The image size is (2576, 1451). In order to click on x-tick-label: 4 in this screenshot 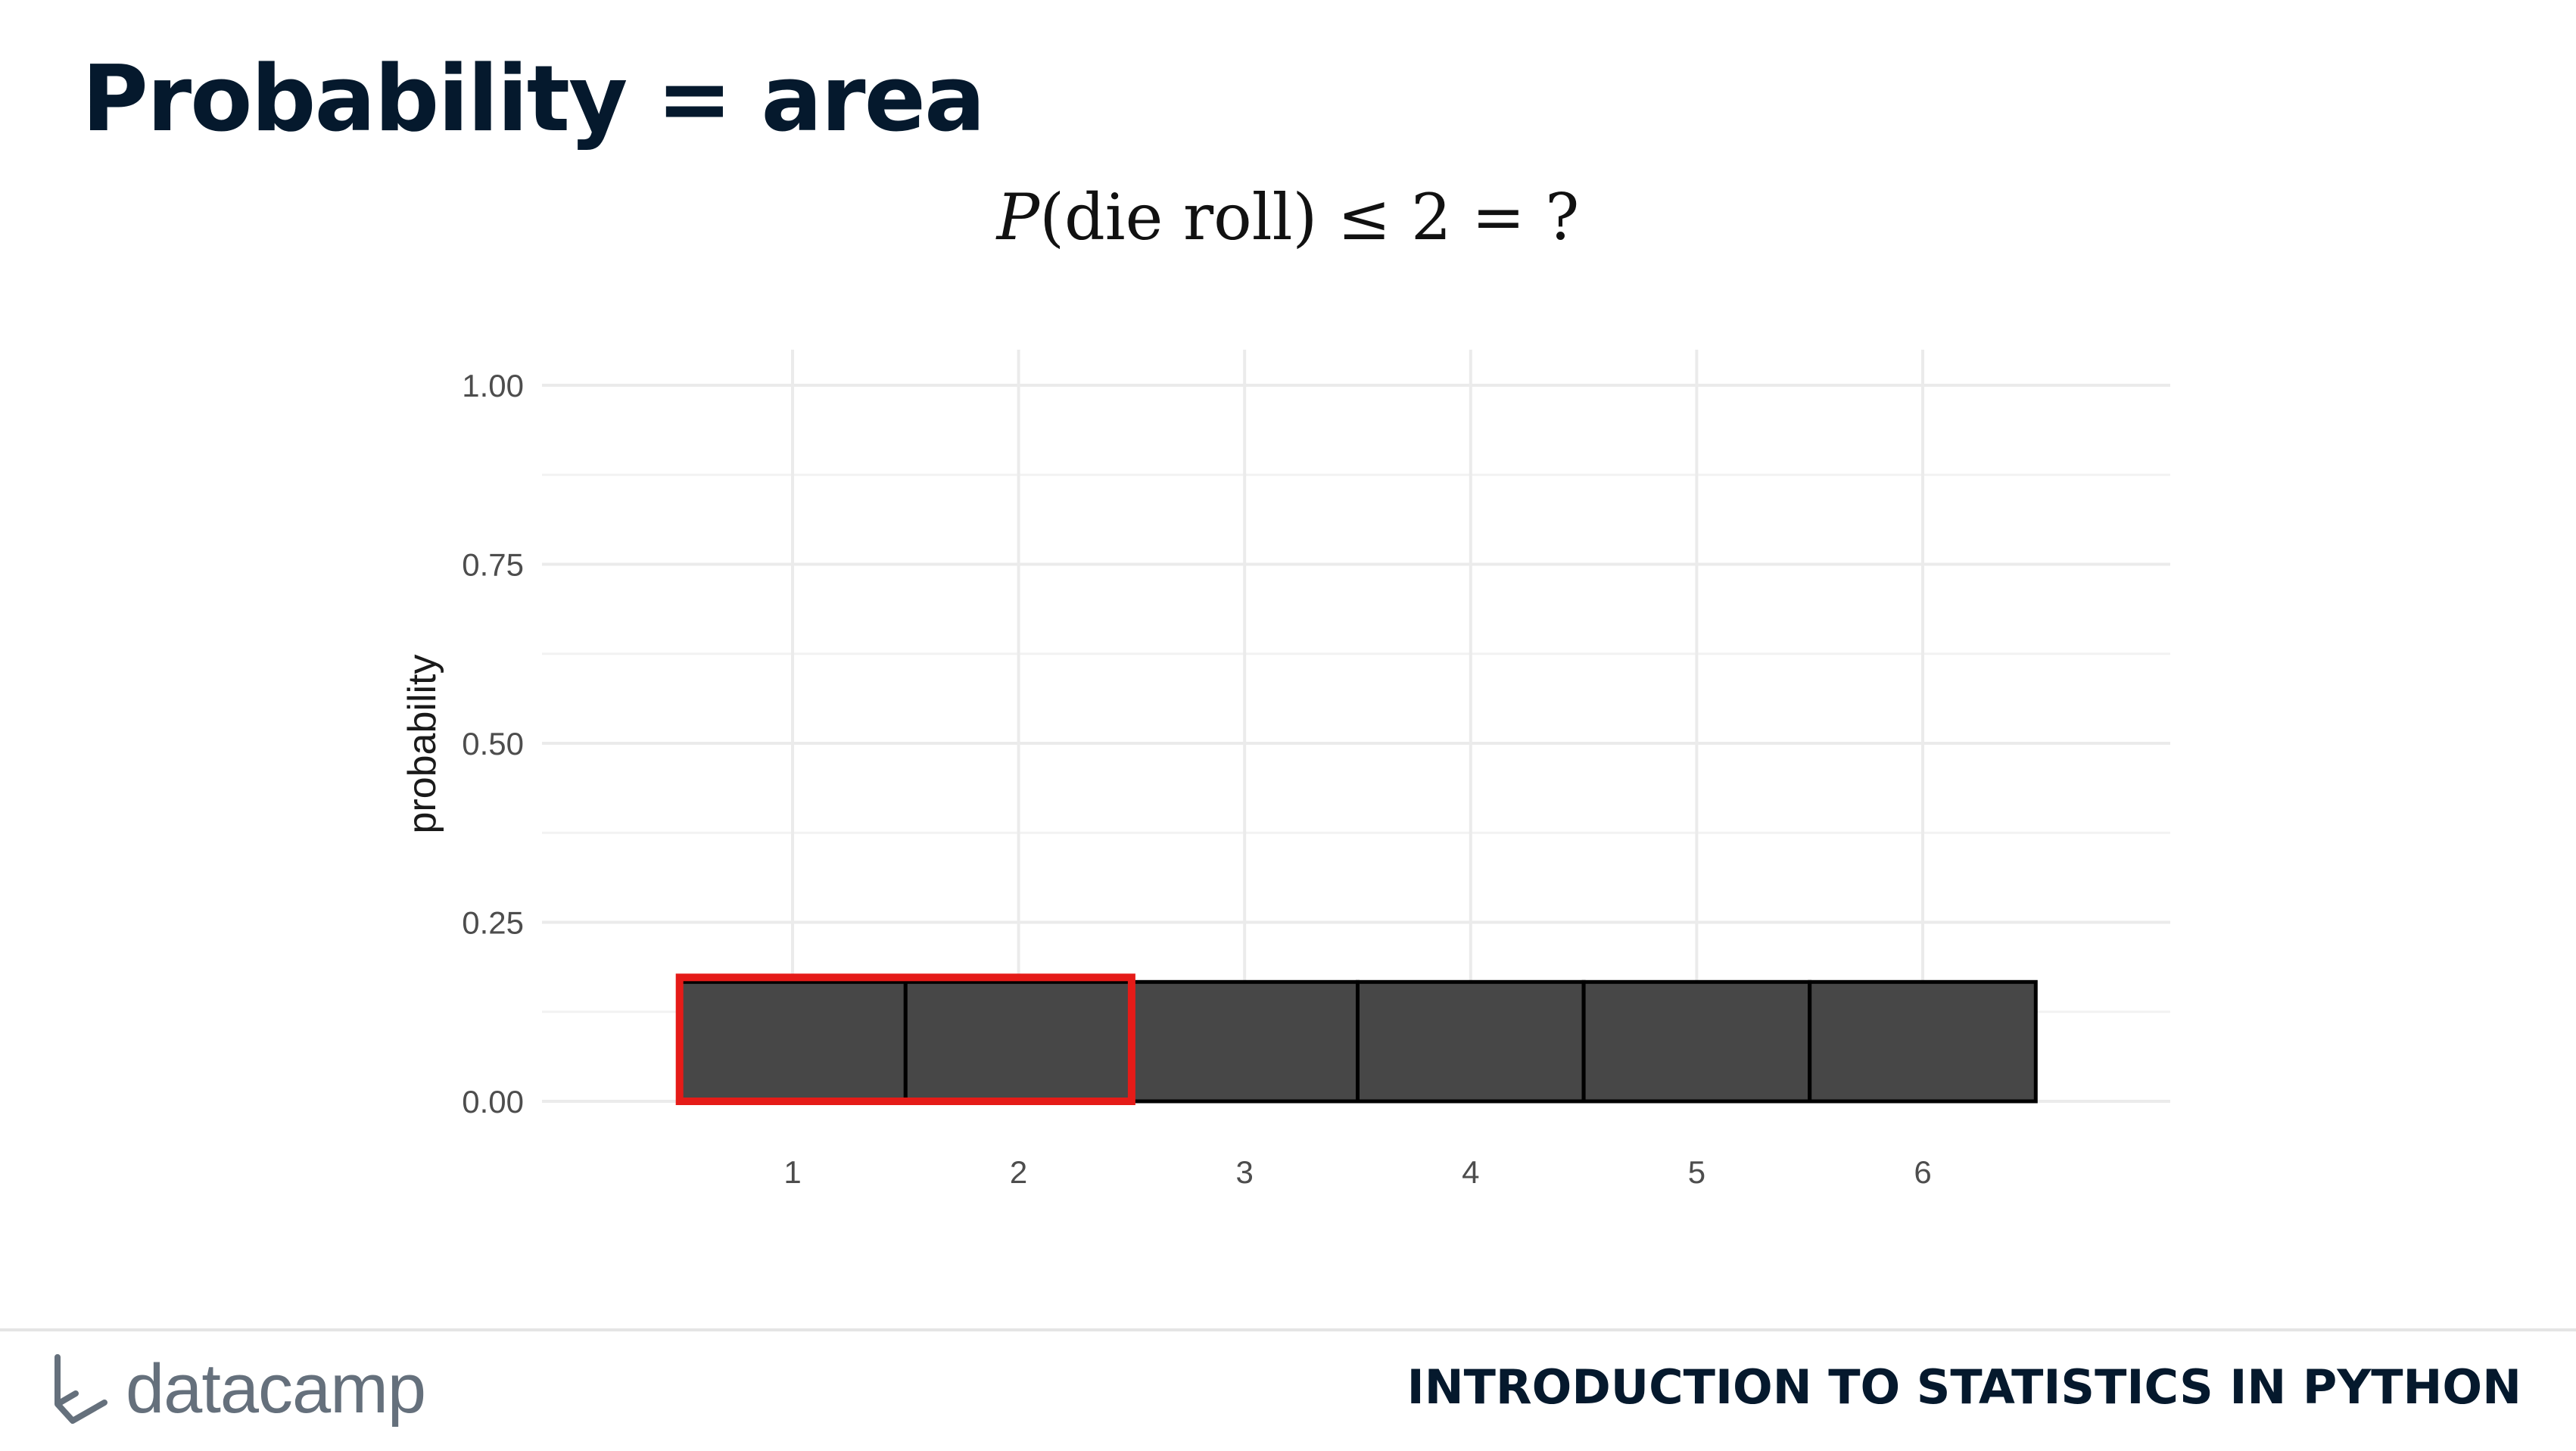, I will do `click(1470, 1172)`.